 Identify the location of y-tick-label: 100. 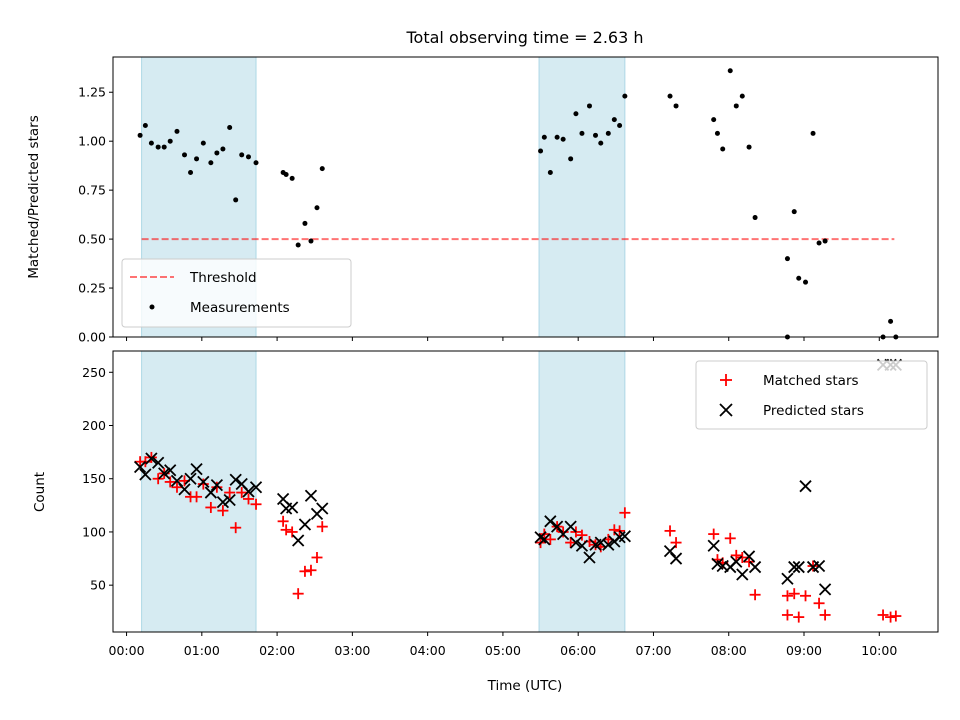
(94, 531).